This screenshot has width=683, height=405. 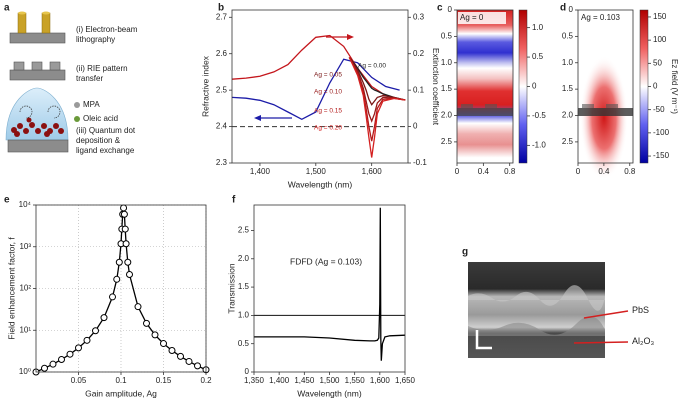 I want to click on y2-tick-label: -50, so click(x=659, y=109).